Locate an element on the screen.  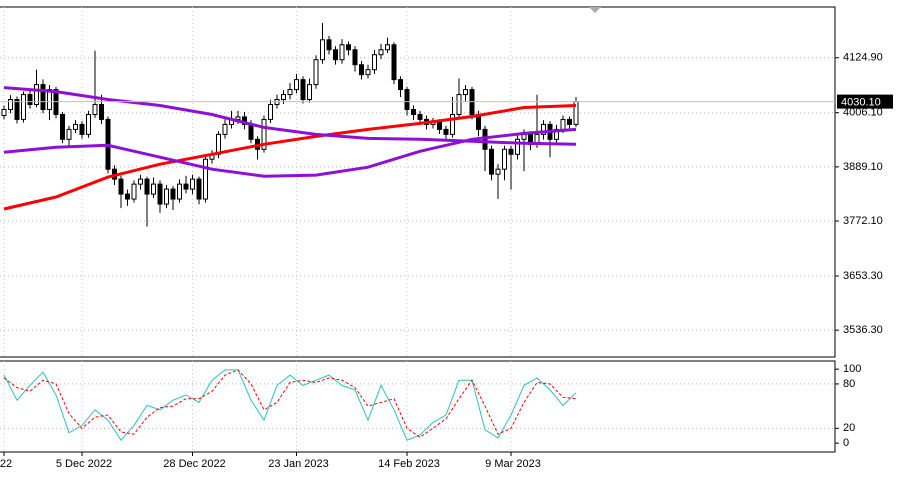
chart-shift-marker is located at coordinates (595, 10).